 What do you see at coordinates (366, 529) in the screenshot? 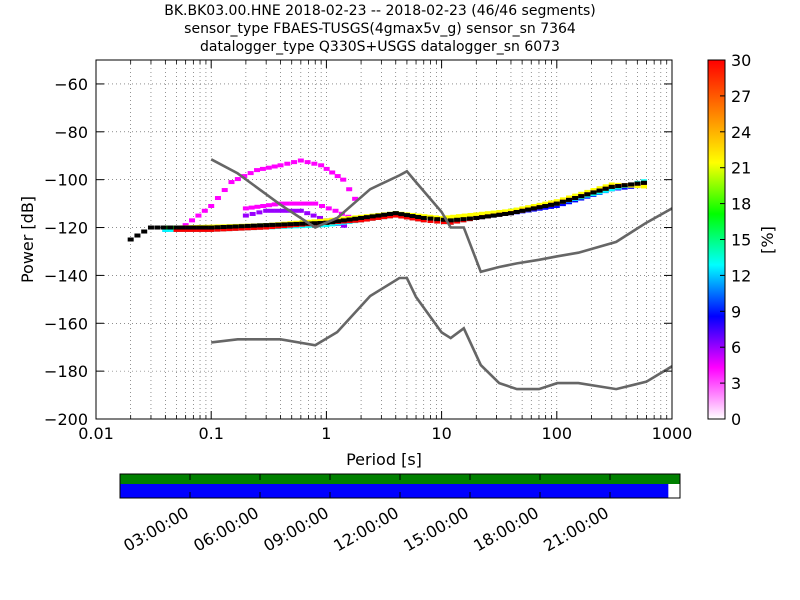
I see `time-tick-label: 12:00:00` at bounding box center [366, 529].